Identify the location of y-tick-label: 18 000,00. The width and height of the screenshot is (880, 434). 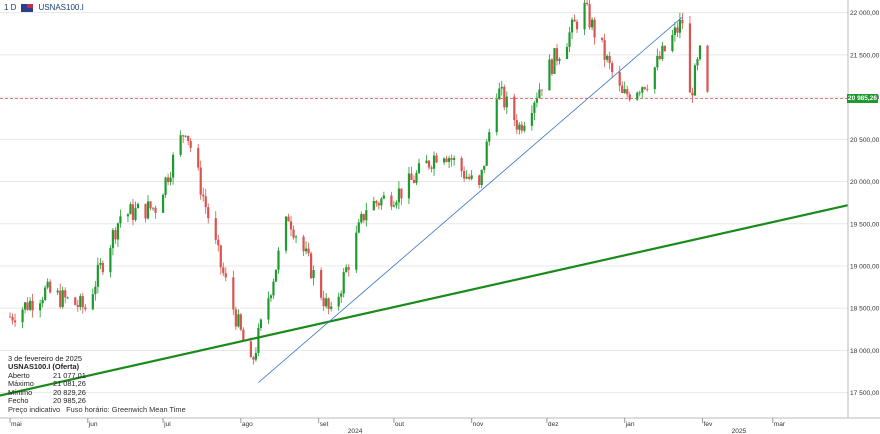
(865, 351).